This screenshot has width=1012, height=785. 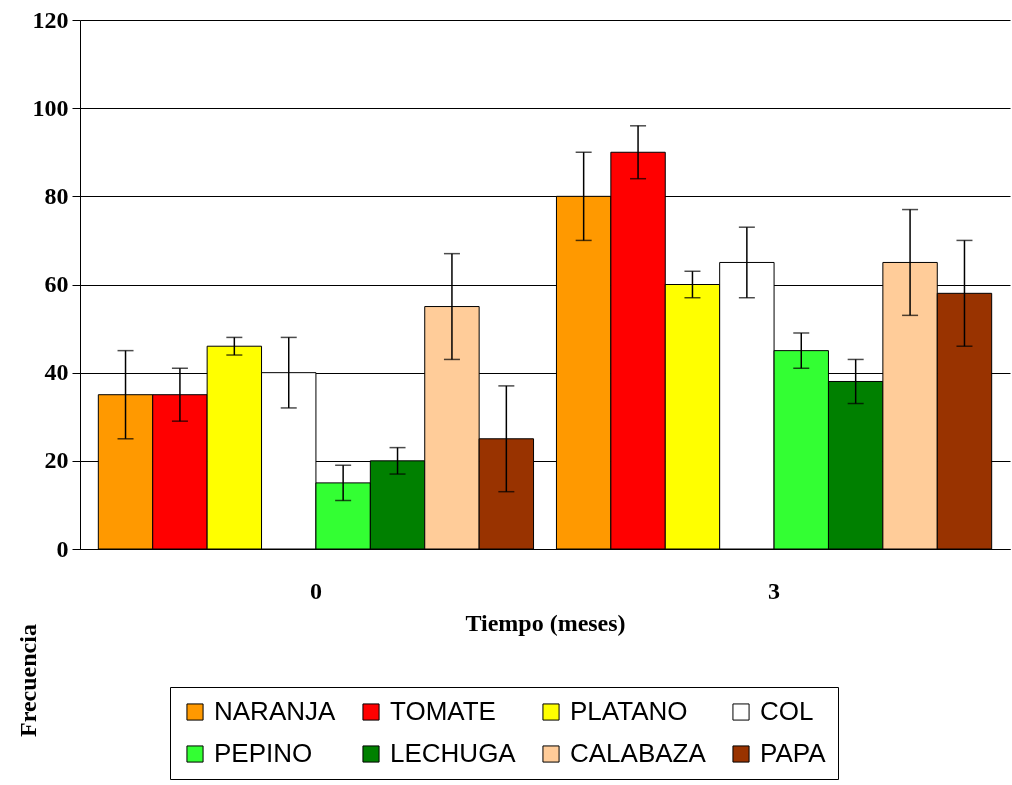 I want to click on y-tick-label: 100, so click(x=50, y=107).